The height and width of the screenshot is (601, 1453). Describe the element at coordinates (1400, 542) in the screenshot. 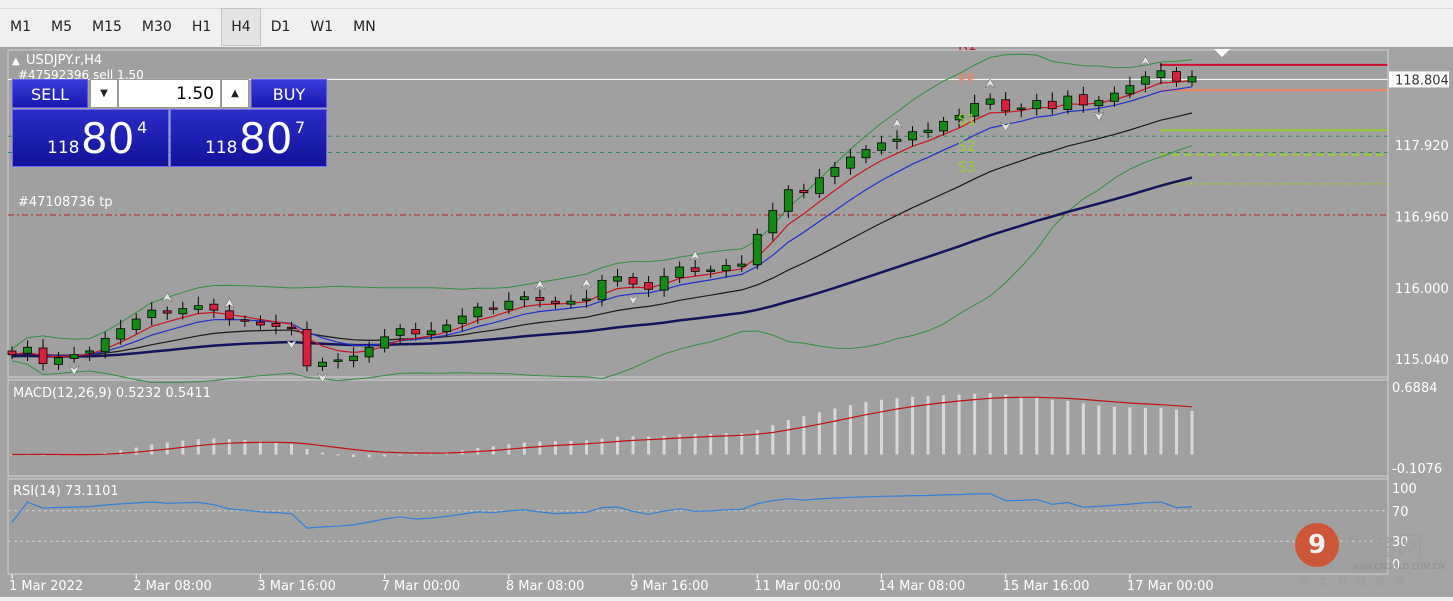

I see `rsi-tick-label: 30` at that location.